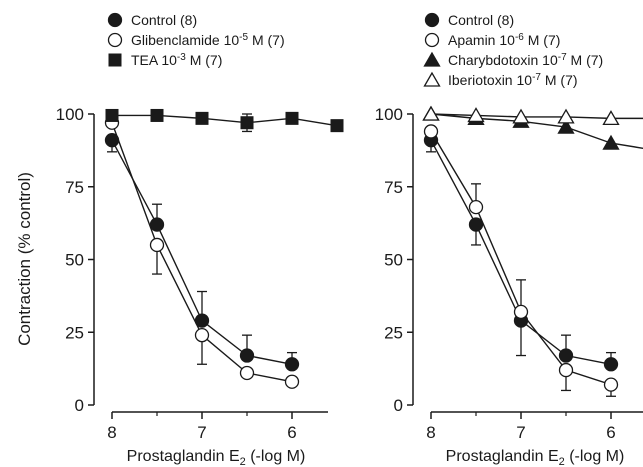  I want to click on series-filled-square, so click(224, 120).